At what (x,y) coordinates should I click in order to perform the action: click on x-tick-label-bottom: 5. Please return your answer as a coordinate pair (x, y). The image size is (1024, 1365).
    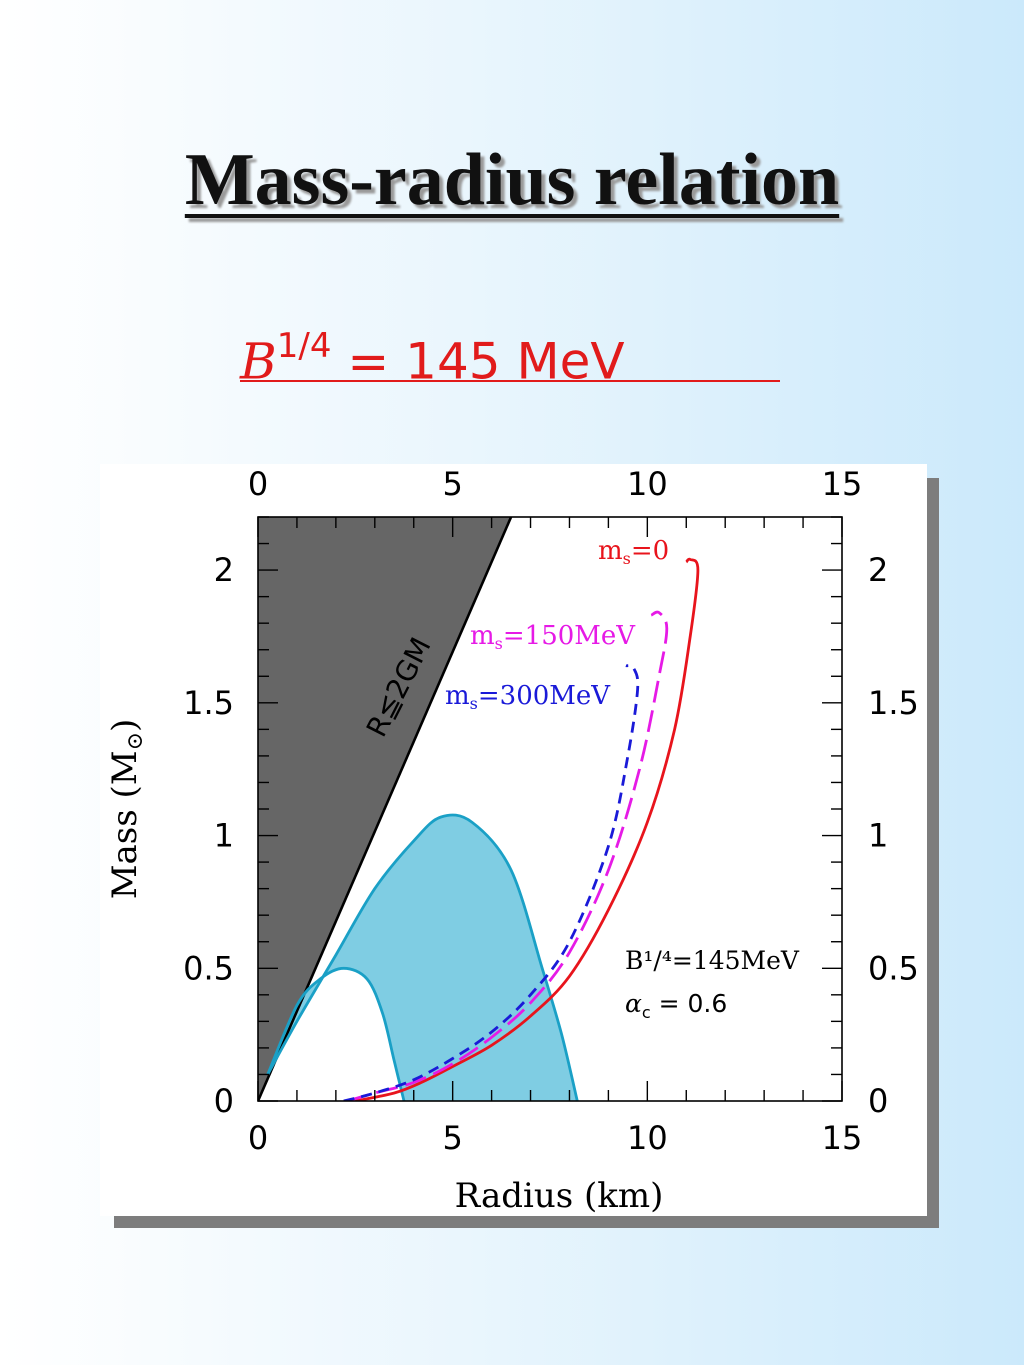
    Looking at the image, I should click on (452, 1138).